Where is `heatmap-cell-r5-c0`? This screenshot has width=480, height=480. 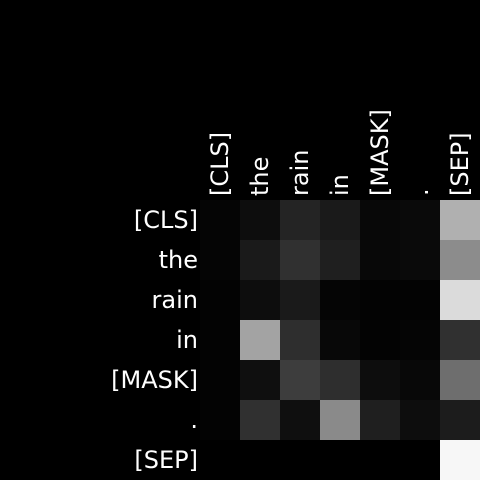 heatmap-cell-r5-c0 is located at coordinates (220, 420).